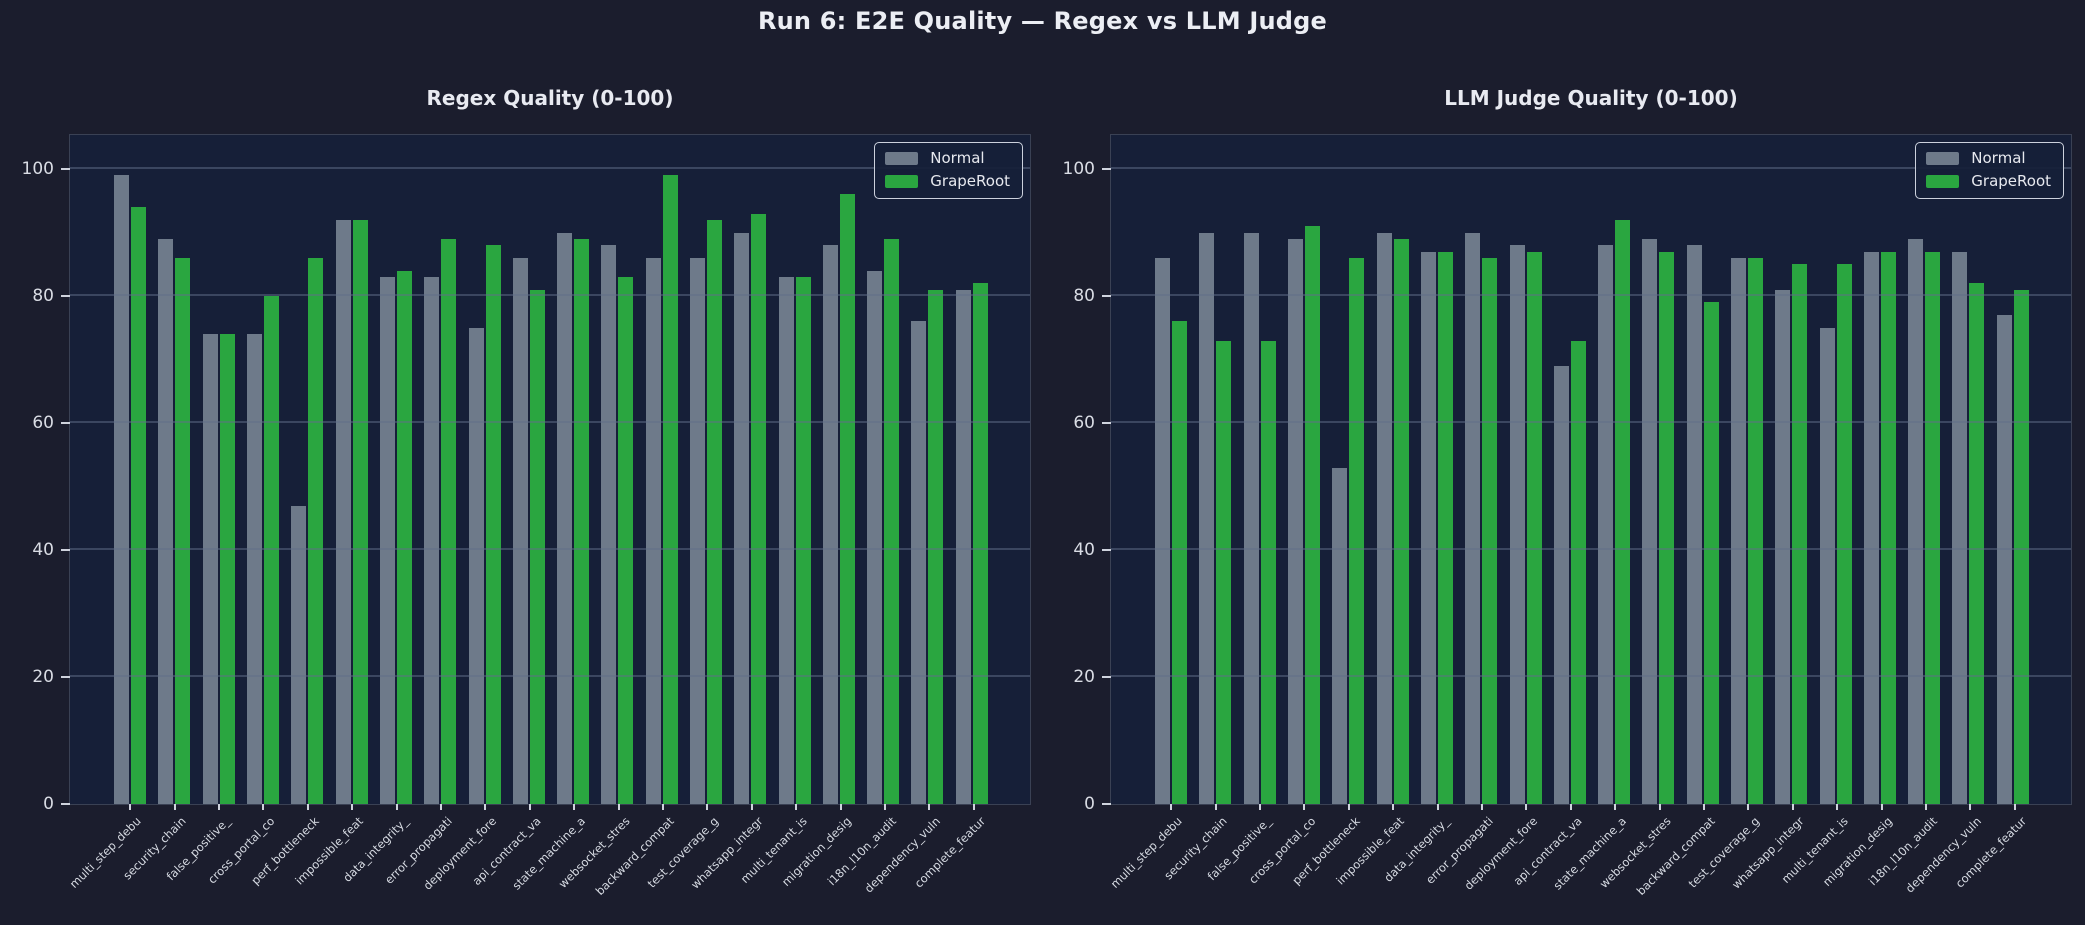 The width and height of the screenshot is (2085, 925). I want to click on bar-normal-test_coverage_g, so click(1738, 530).